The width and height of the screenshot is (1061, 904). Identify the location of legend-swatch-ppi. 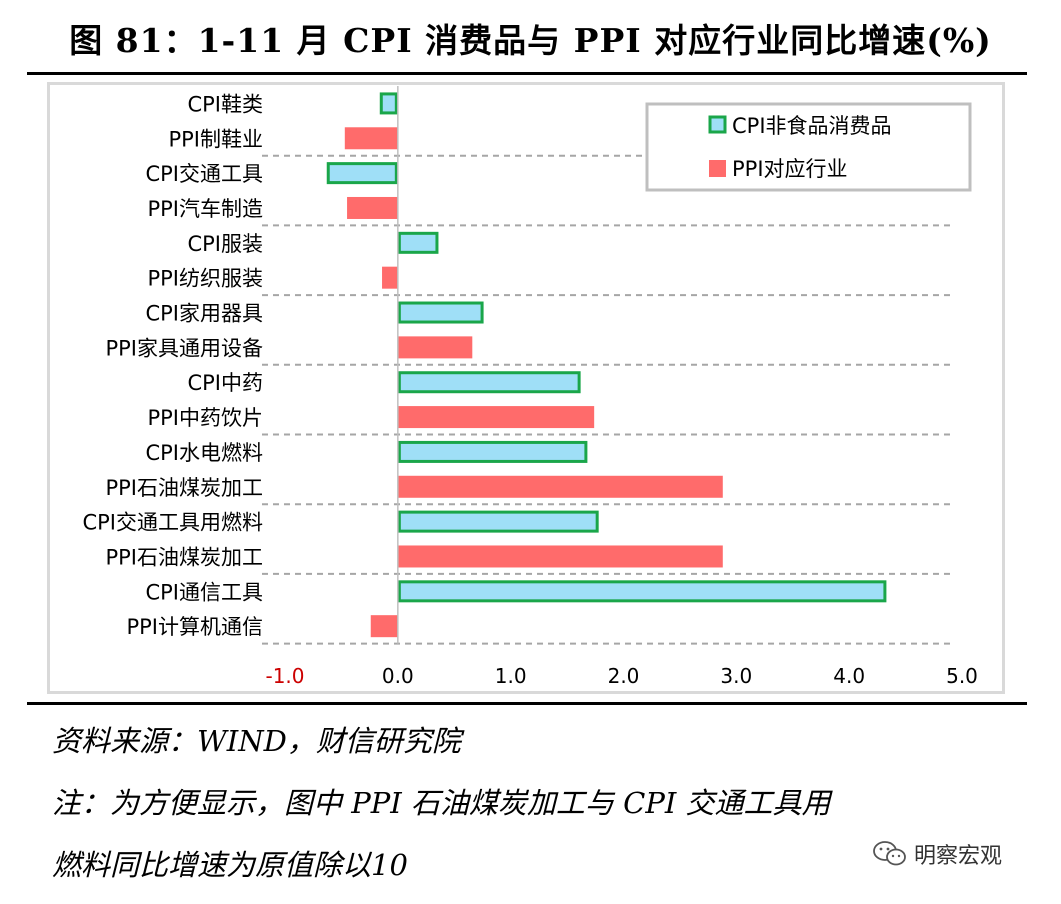
(717, 168).